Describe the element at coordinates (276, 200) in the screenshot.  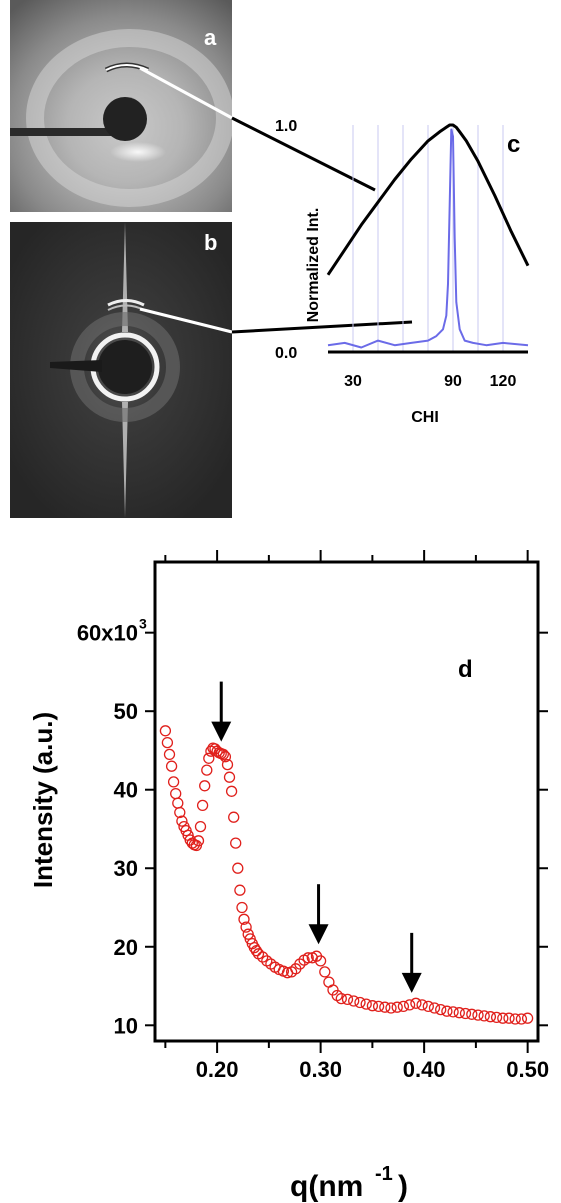
I see `connector-lines` at that location.